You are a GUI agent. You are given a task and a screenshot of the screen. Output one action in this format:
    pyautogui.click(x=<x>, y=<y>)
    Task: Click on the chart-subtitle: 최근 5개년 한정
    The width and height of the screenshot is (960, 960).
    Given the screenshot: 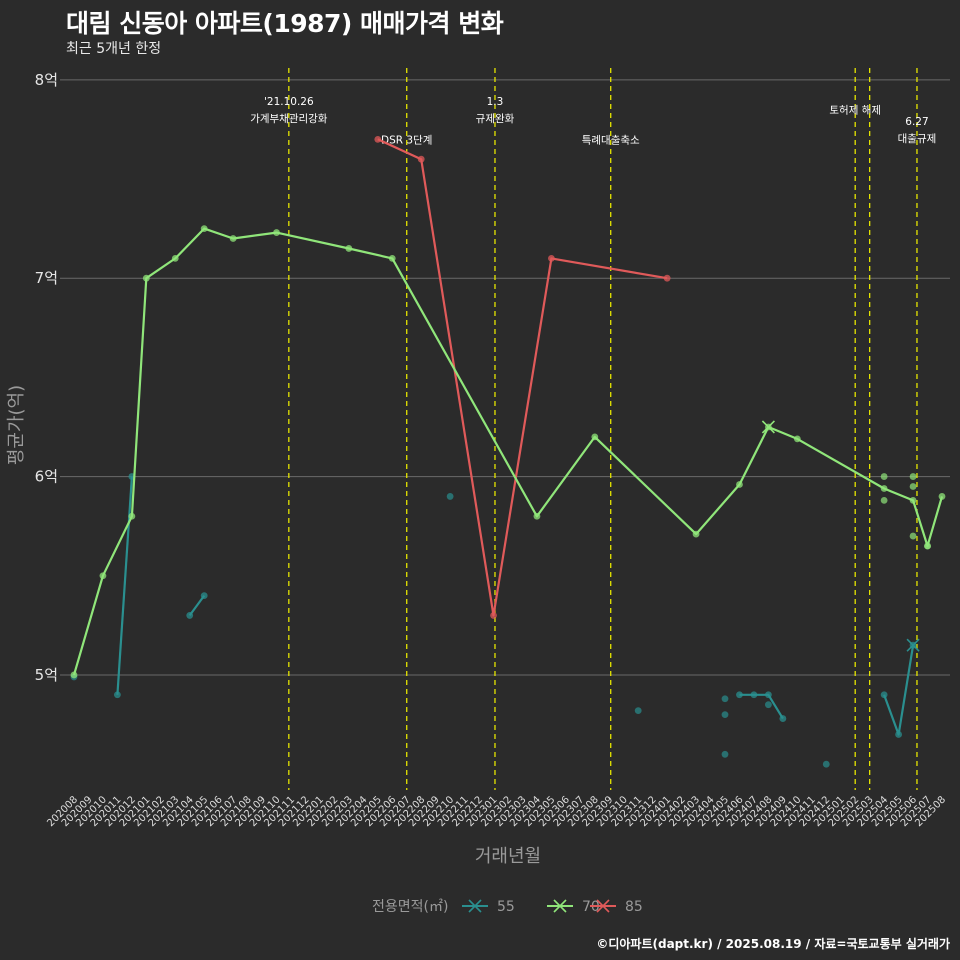 What is the action you would take?
    pyautogui.click(x=114, y=49)
    